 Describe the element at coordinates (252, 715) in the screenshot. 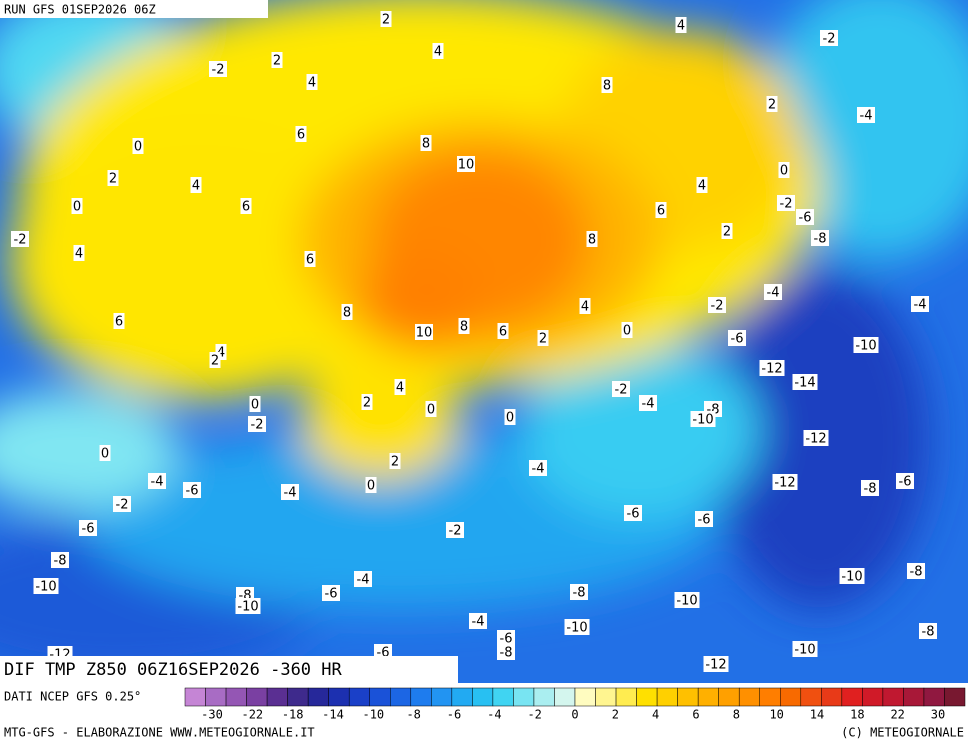

I see `colorbar-tick-label: -22` at that location.